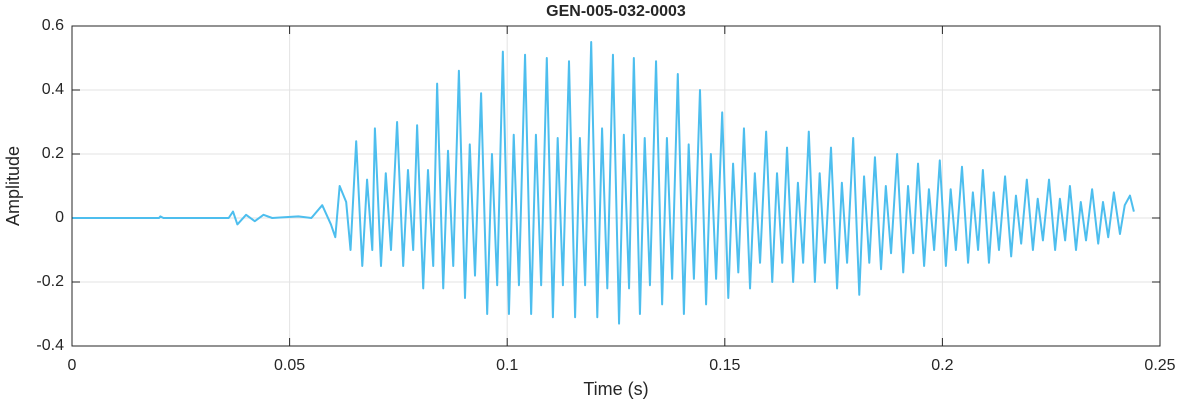  Describe the element at coordinates (50, 281) in the screenshot. I see `y-tick-label: -0.2` at that location.